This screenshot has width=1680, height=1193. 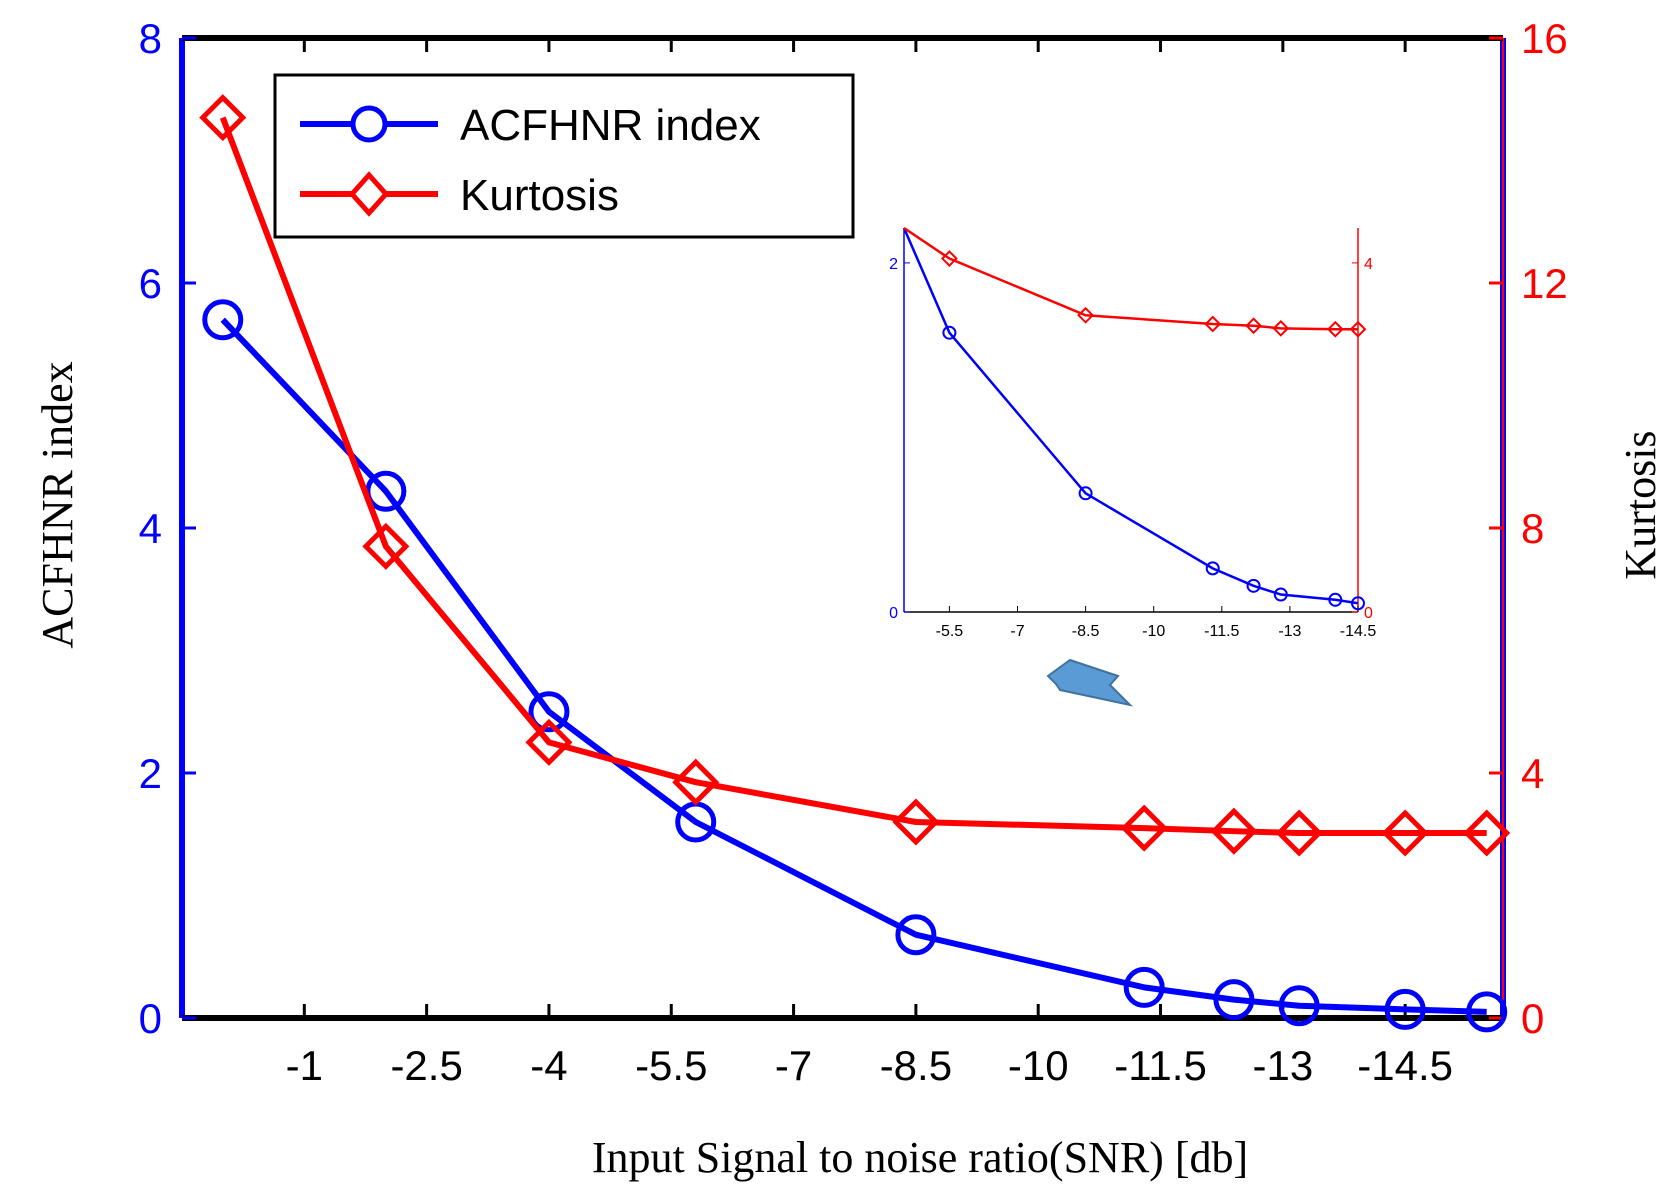 What do you see at coordinates (916, 1065) in the screenshot?
I see `x-tick-label: -8.5` at bounding box center [916, 1065].